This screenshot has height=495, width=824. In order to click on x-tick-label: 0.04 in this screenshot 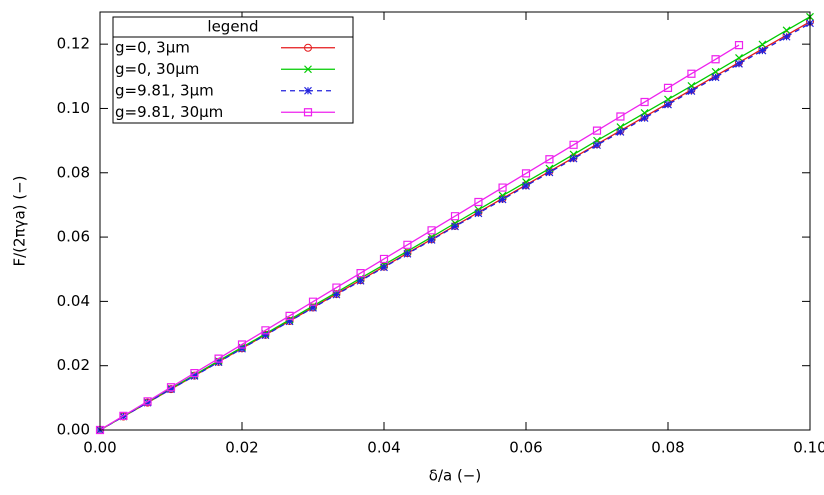, I will do `click(383, 448)`.